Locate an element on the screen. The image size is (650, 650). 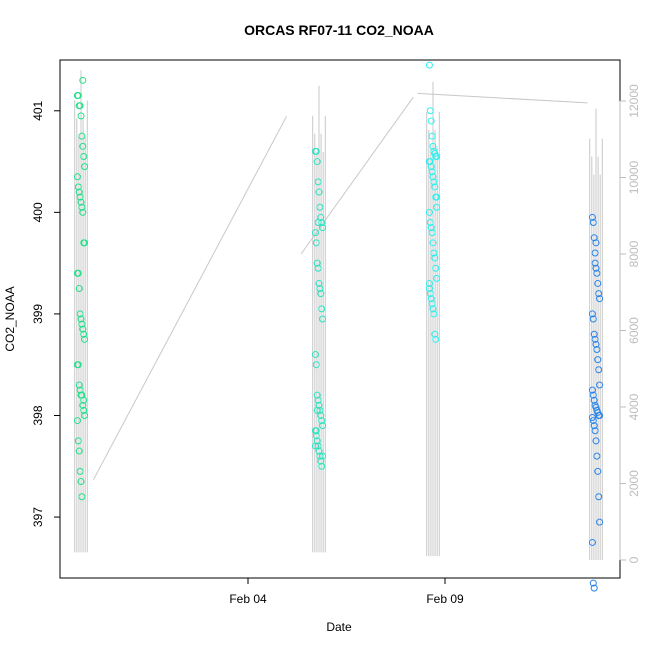
x-axis-label: Date is located at coordinates (339, 627).